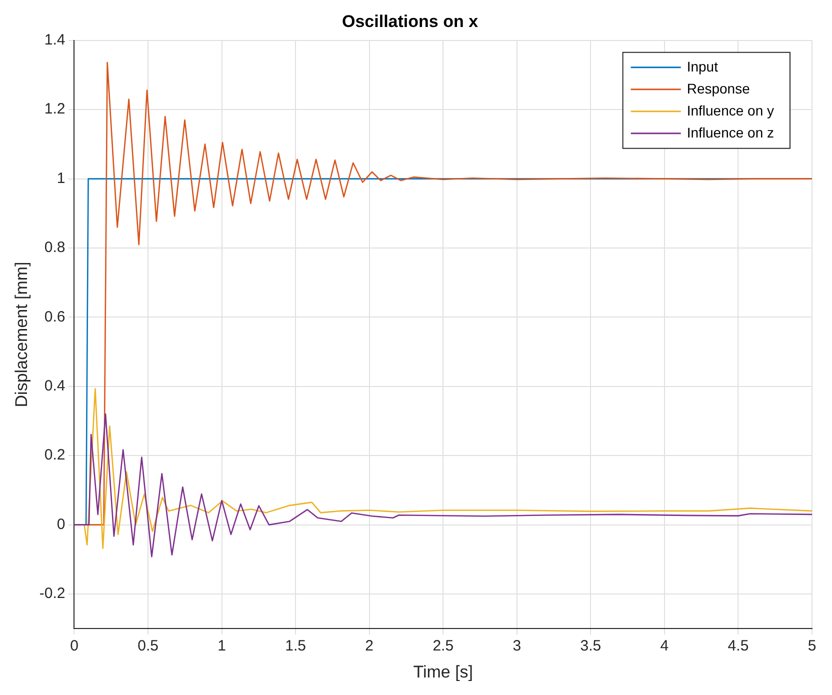 This screenshot has height=695, width=832. Describe the element at coordinates (410, 21) in the screenshot. I see `chart-title: Oscillations on x` at that location.